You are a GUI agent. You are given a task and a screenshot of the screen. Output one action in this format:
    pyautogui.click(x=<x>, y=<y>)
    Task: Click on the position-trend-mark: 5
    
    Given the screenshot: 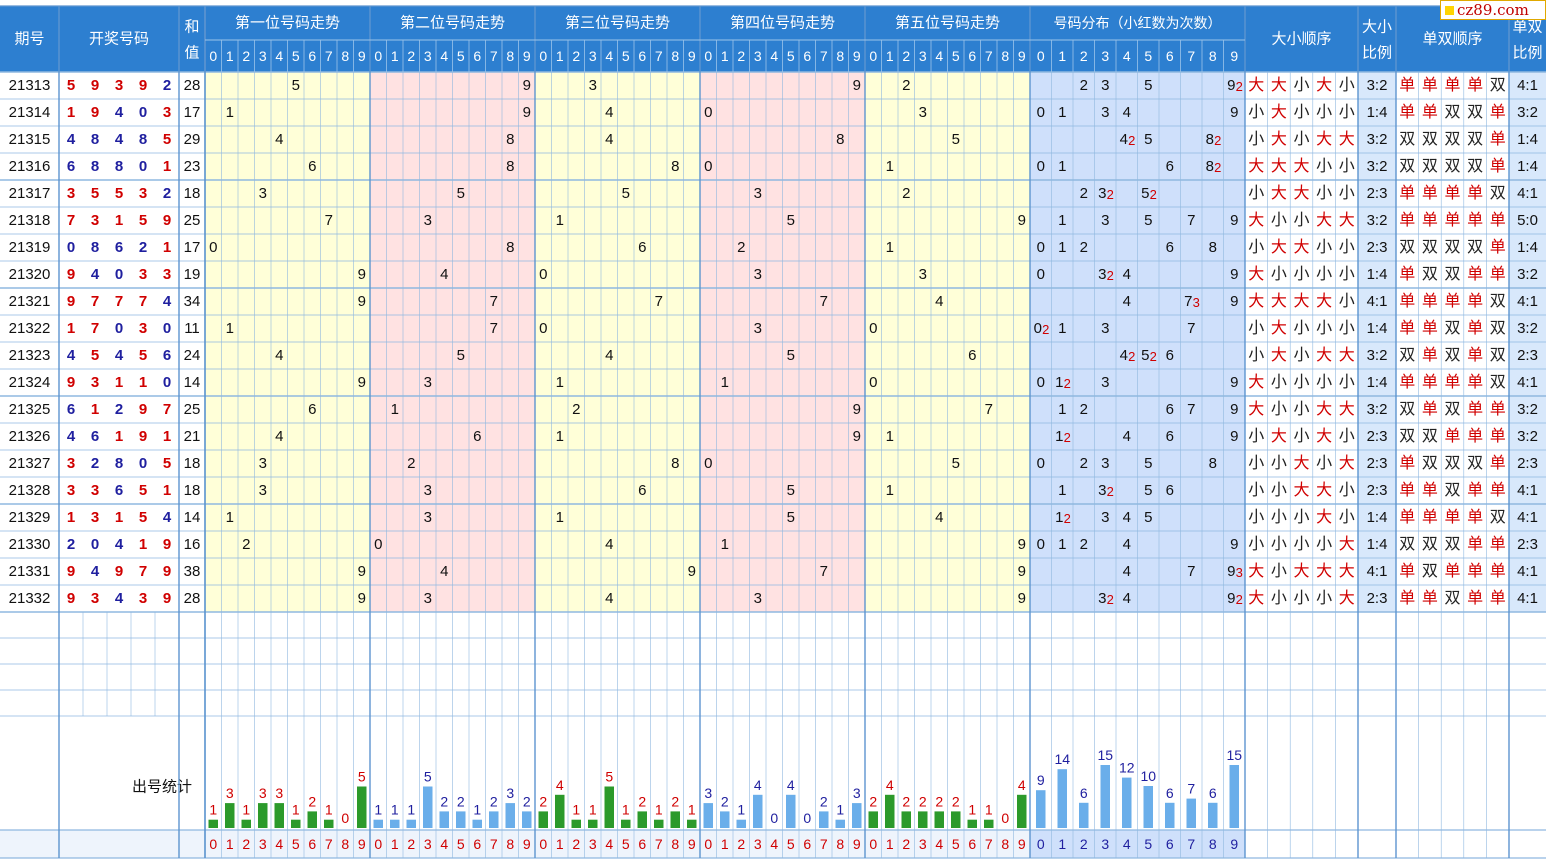 What is the action you would take?
    pyautogui.click(x=956, y=139)
    